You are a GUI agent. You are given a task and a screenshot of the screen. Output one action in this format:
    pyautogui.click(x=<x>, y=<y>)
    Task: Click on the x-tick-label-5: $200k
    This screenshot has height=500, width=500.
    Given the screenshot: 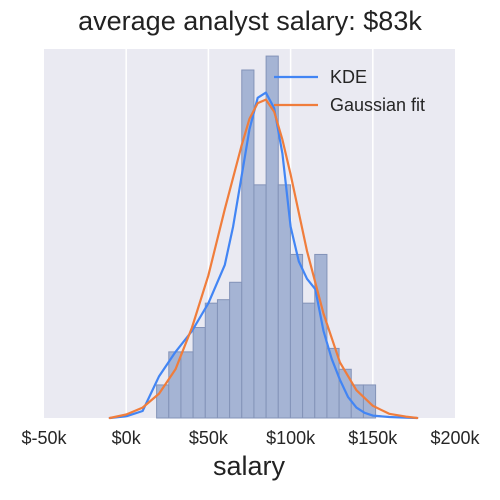 What is the action you would take?
    pyautogui.click(x=455, y=438)
    